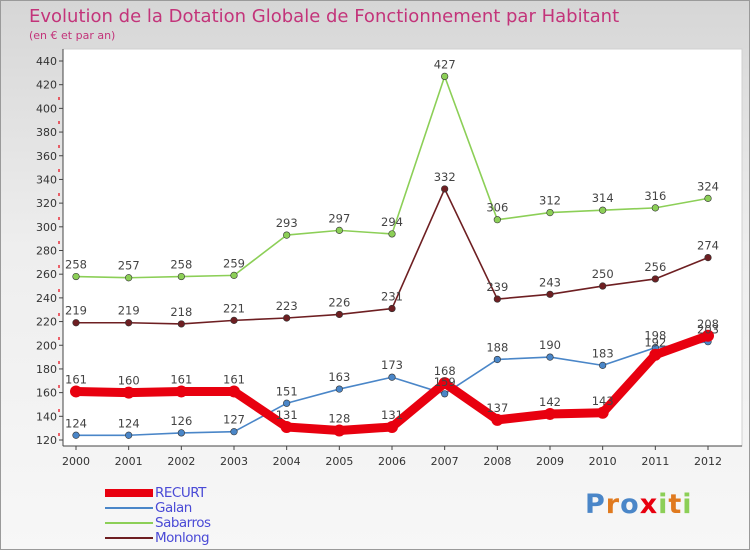 This screenshot has height=550, width=750. Describe the element at coordinates (708, 324) in the screenshot. I see `data-label: 208` at that location.